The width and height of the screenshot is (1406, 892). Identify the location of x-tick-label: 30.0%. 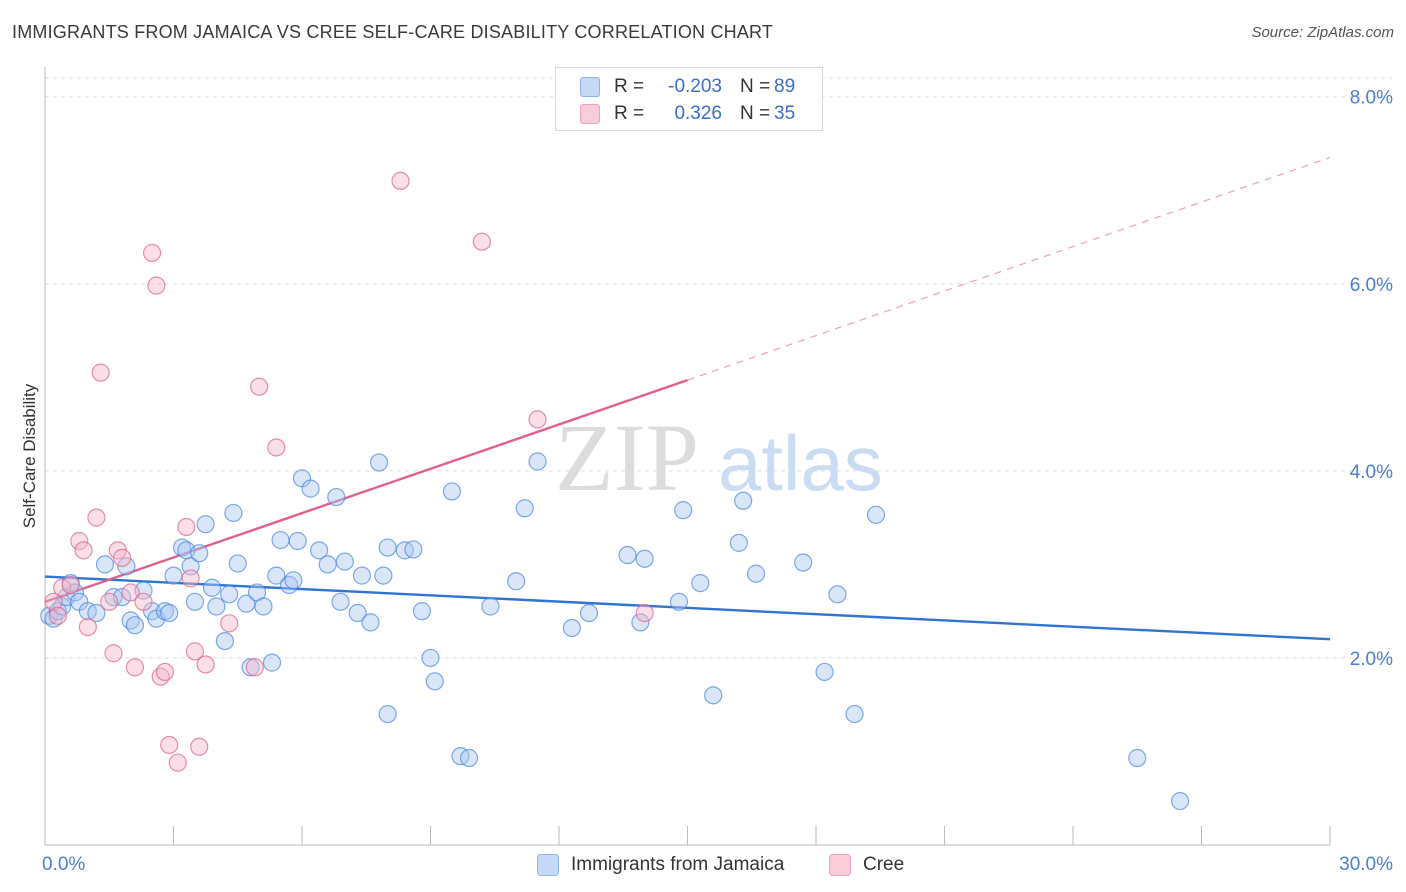
(1366, 864).